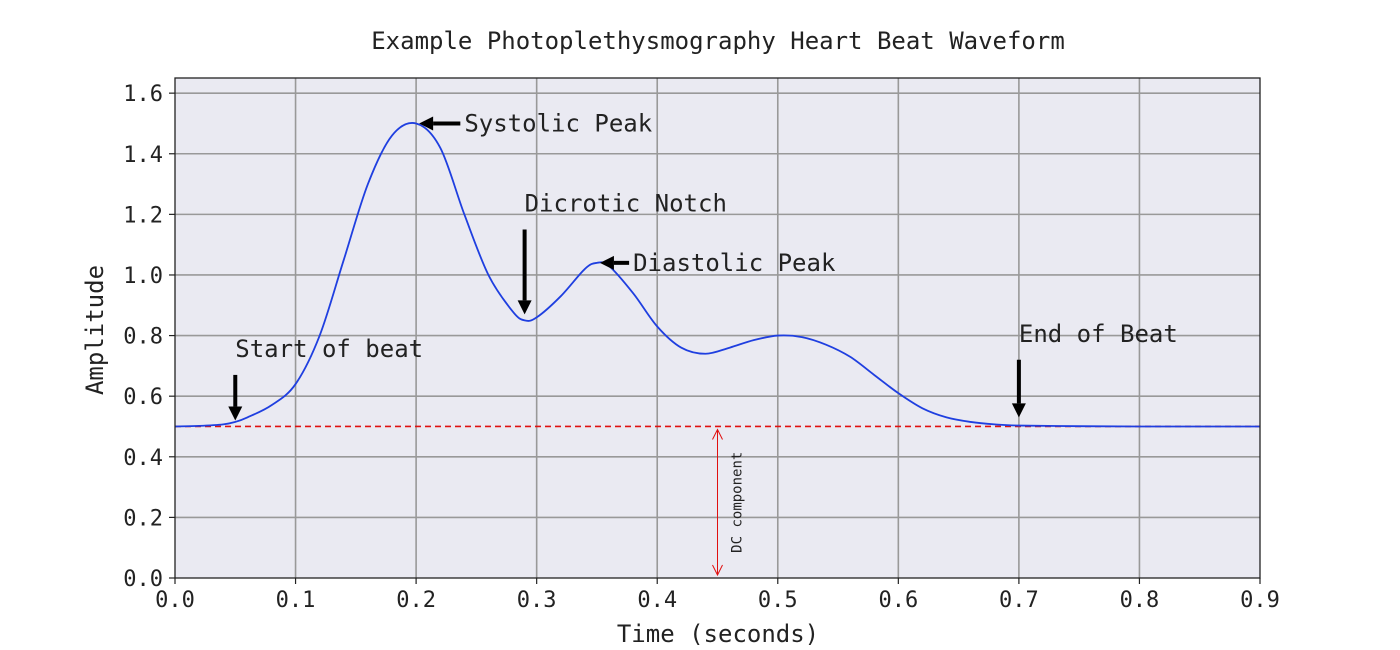 This screenshot has width=1400, height=650. I want to click on y-tick-label: 0.2, so click(143, 518).